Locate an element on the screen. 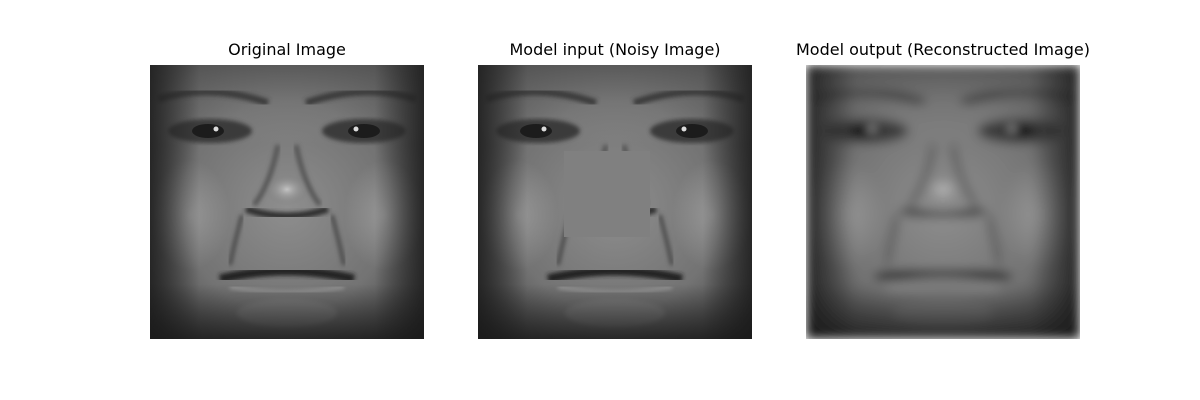 This screenshot has height=400, width=1200. original-image-title: Original Image is located at coordinates (287, 49).